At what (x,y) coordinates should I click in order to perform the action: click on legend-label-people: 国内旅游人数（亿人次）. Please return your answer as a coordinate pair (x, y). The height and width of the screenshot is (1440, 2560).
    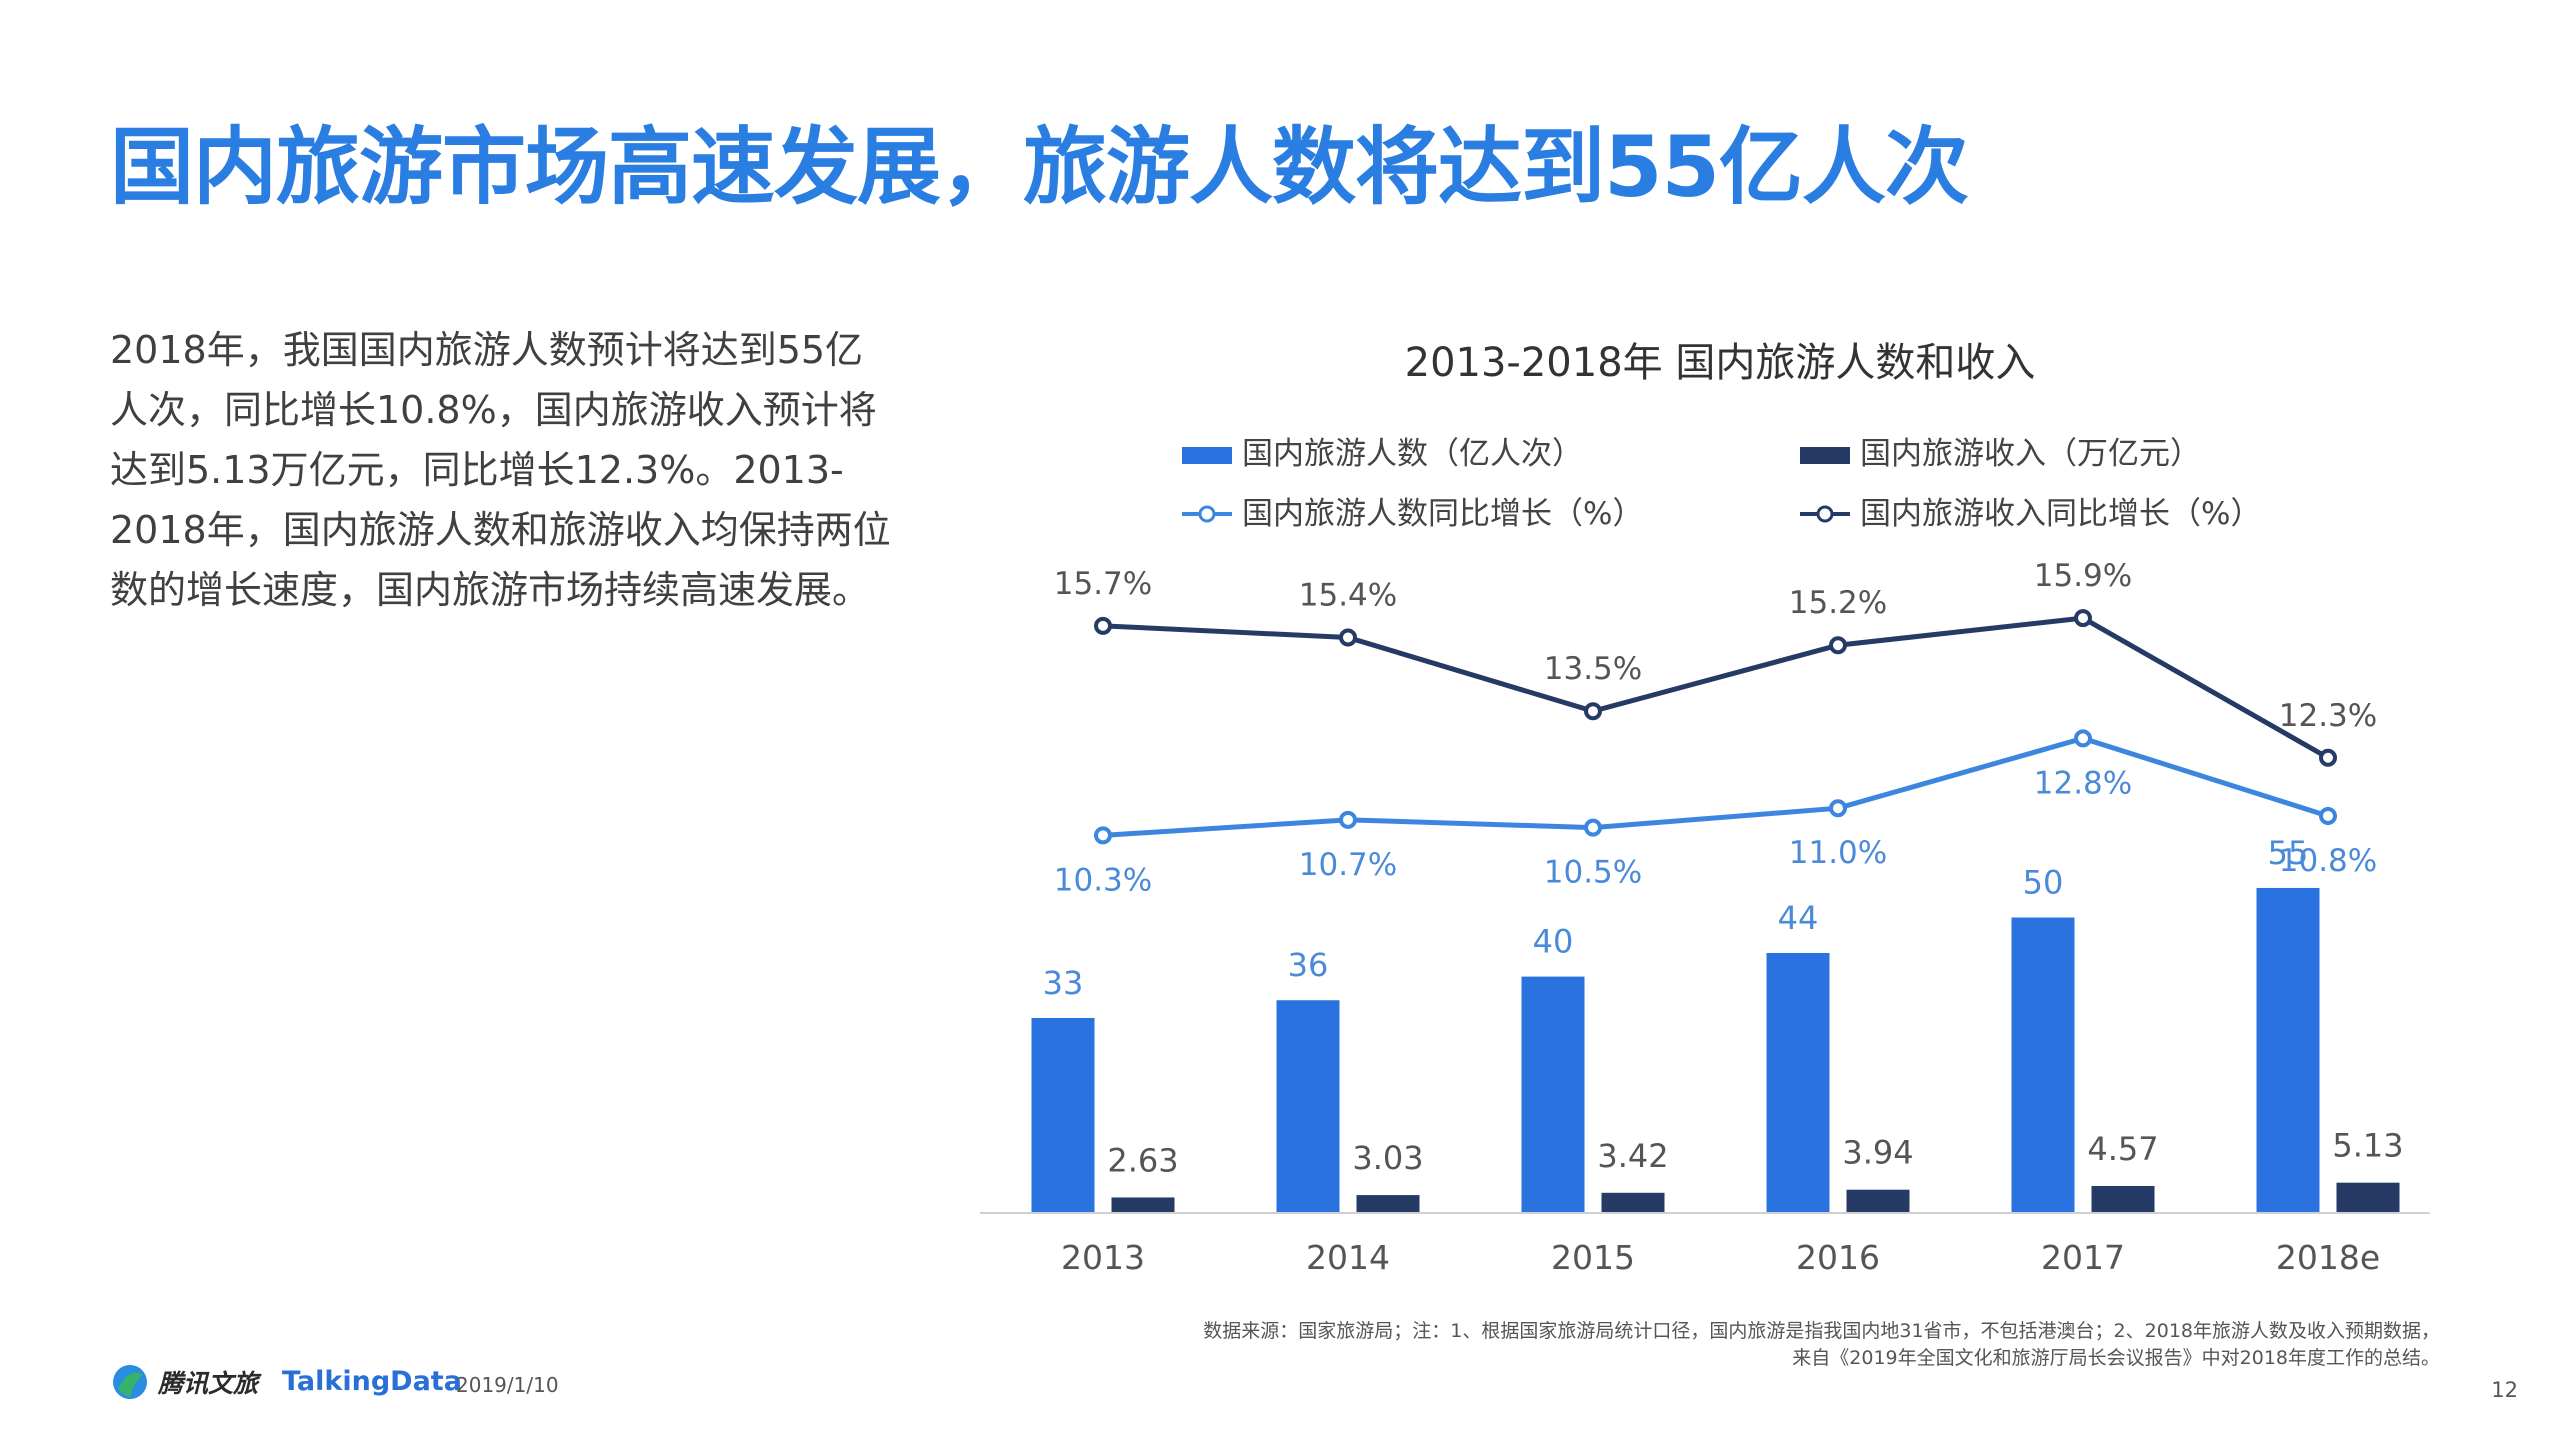
    Looking at the image, I should click on (1412, 454).